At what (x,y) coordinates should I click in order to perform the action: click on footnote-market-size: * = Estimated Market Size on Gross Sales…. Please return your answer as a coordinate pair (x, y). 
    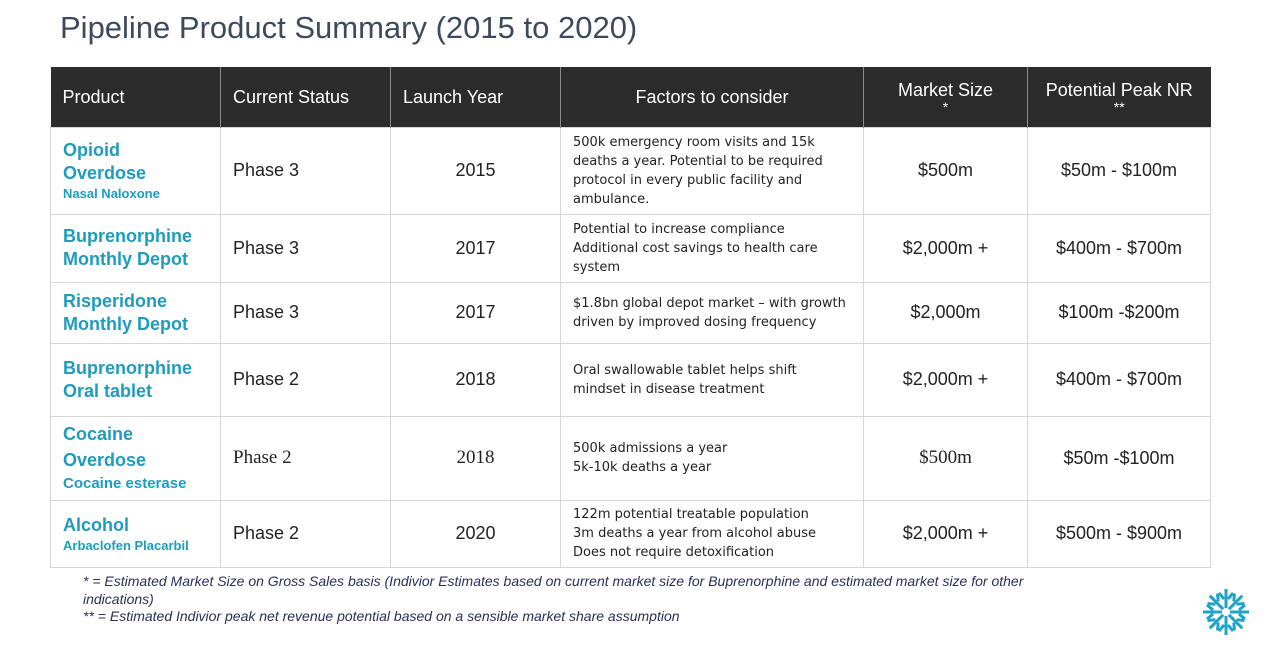
    Looking at the image, I should click on (553, 590).